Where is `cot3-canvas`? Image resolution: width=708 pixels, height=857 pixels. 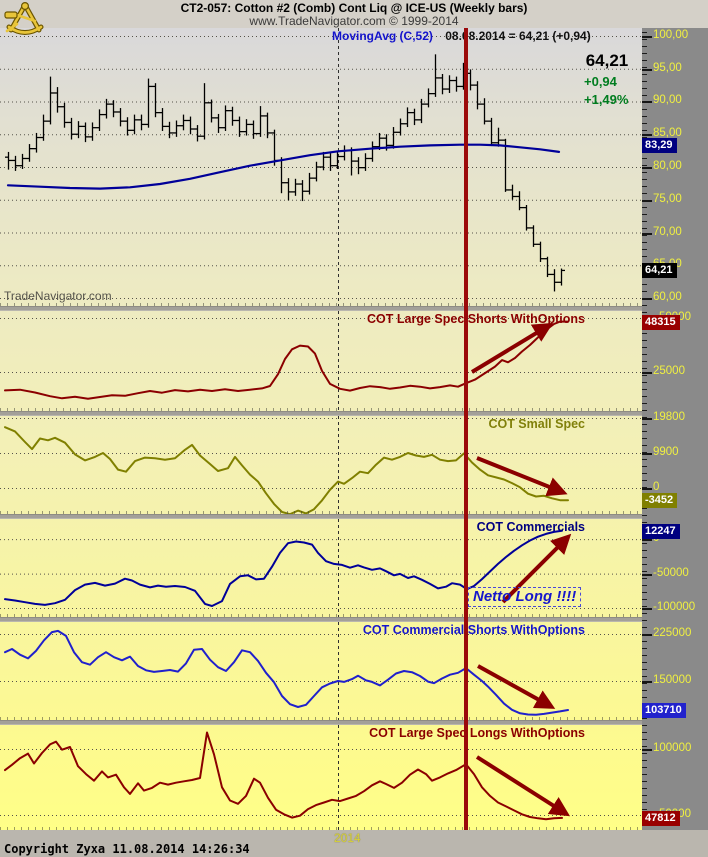 cot3-canvas is located at coordinates (321, 568).